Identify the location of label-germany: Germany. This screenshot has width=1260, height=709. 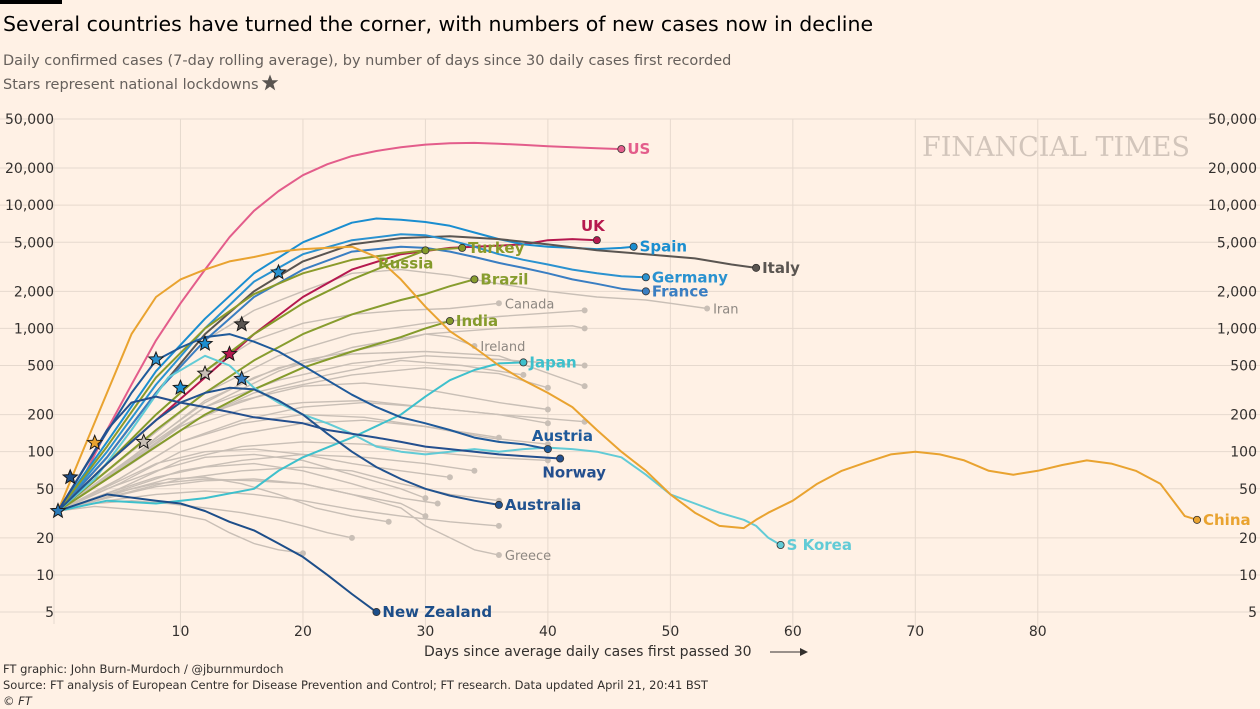
(690, 277).